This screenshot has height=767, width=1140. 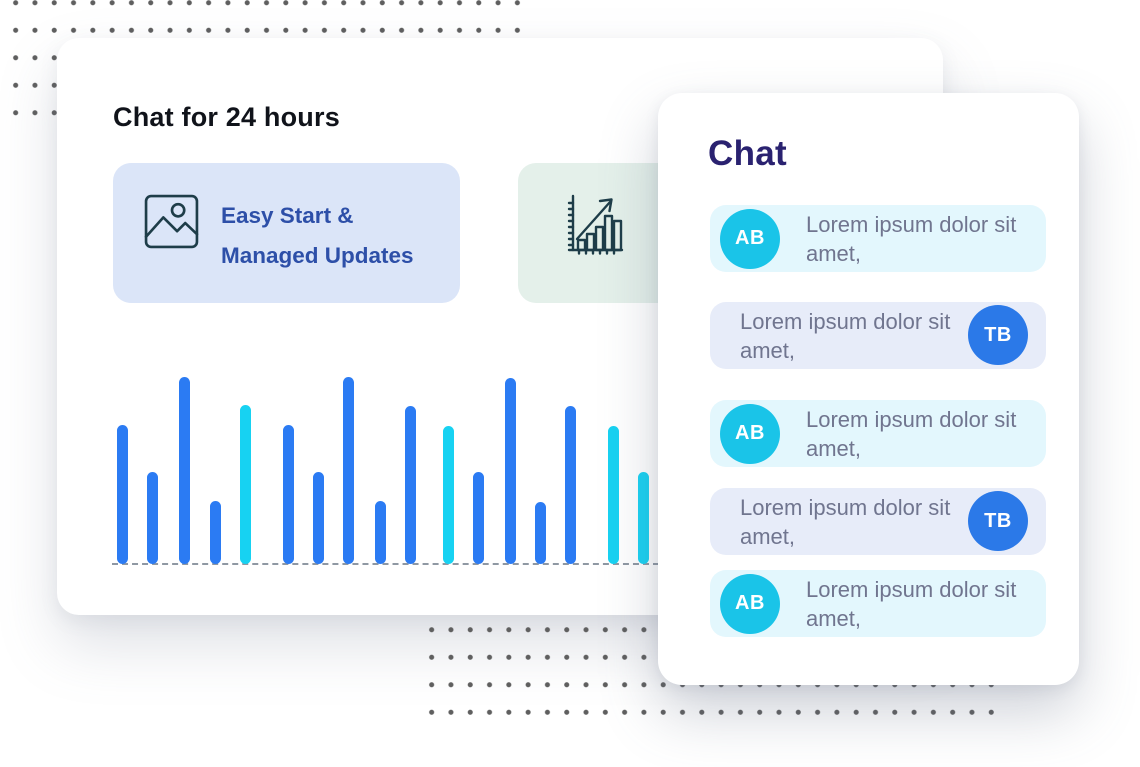 What do you see at coordinates (287, 215) in the screenshot?
I see `feature-label-line: Easy Start &` at bounding box center [287, 215].